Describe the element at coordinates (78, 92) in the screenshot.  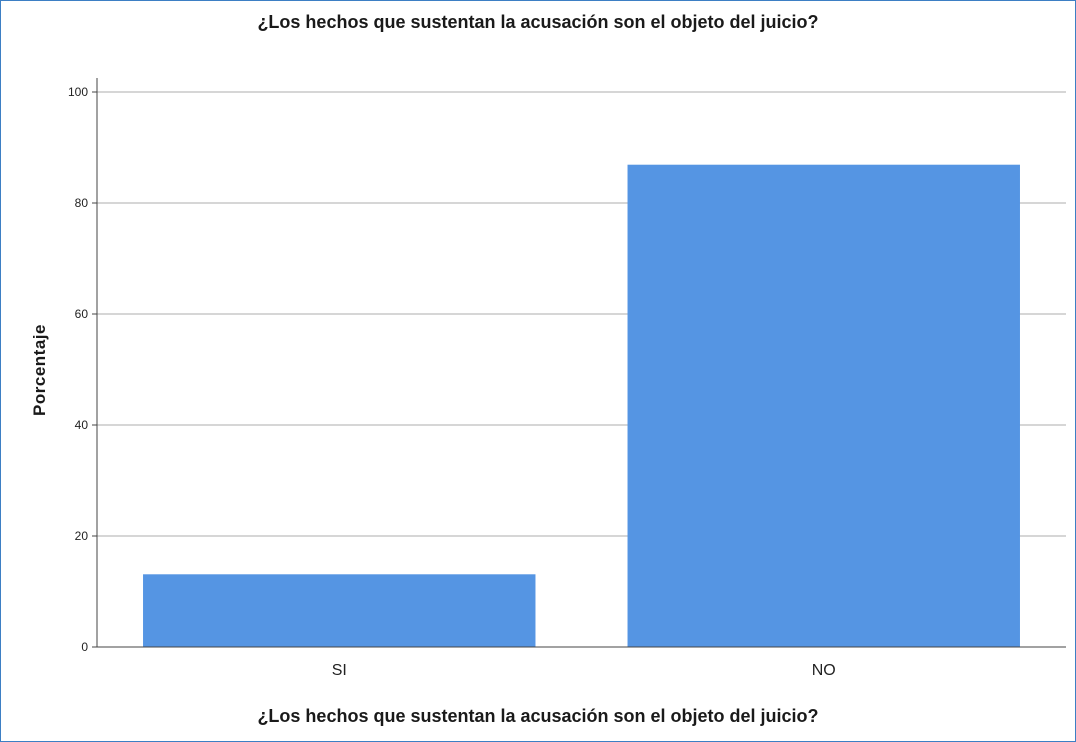
I see `y-tick-label: 100` at that location.